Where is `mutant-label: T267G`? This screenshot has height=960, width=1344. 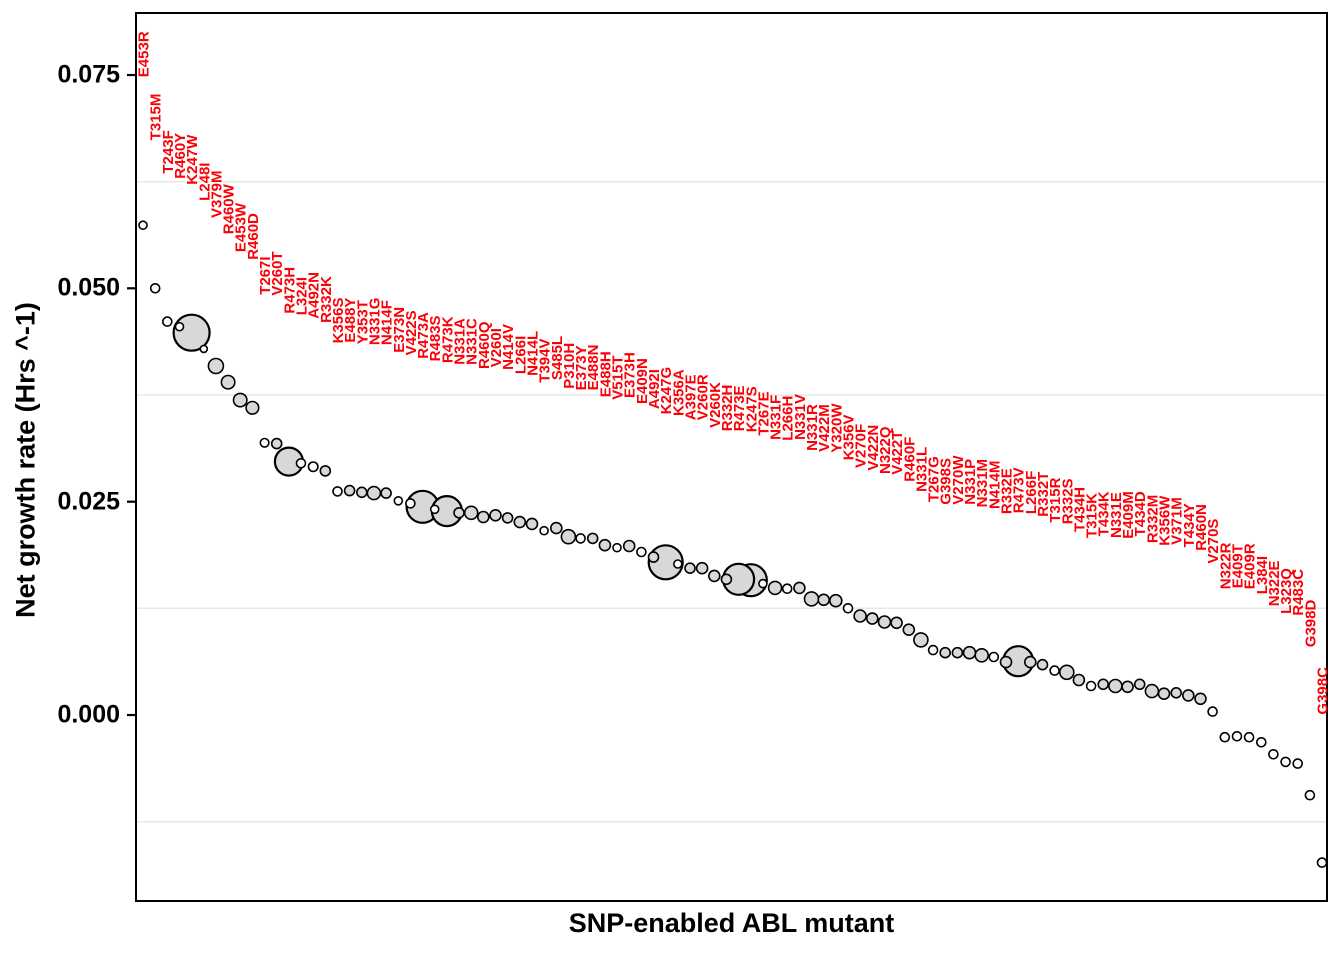 mutant-label: T267G is located at coordinates (934, 479).